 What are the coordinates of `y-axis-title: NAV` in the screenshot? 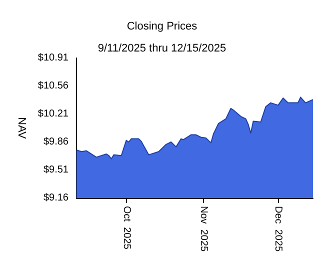 It's located at (22, 128).